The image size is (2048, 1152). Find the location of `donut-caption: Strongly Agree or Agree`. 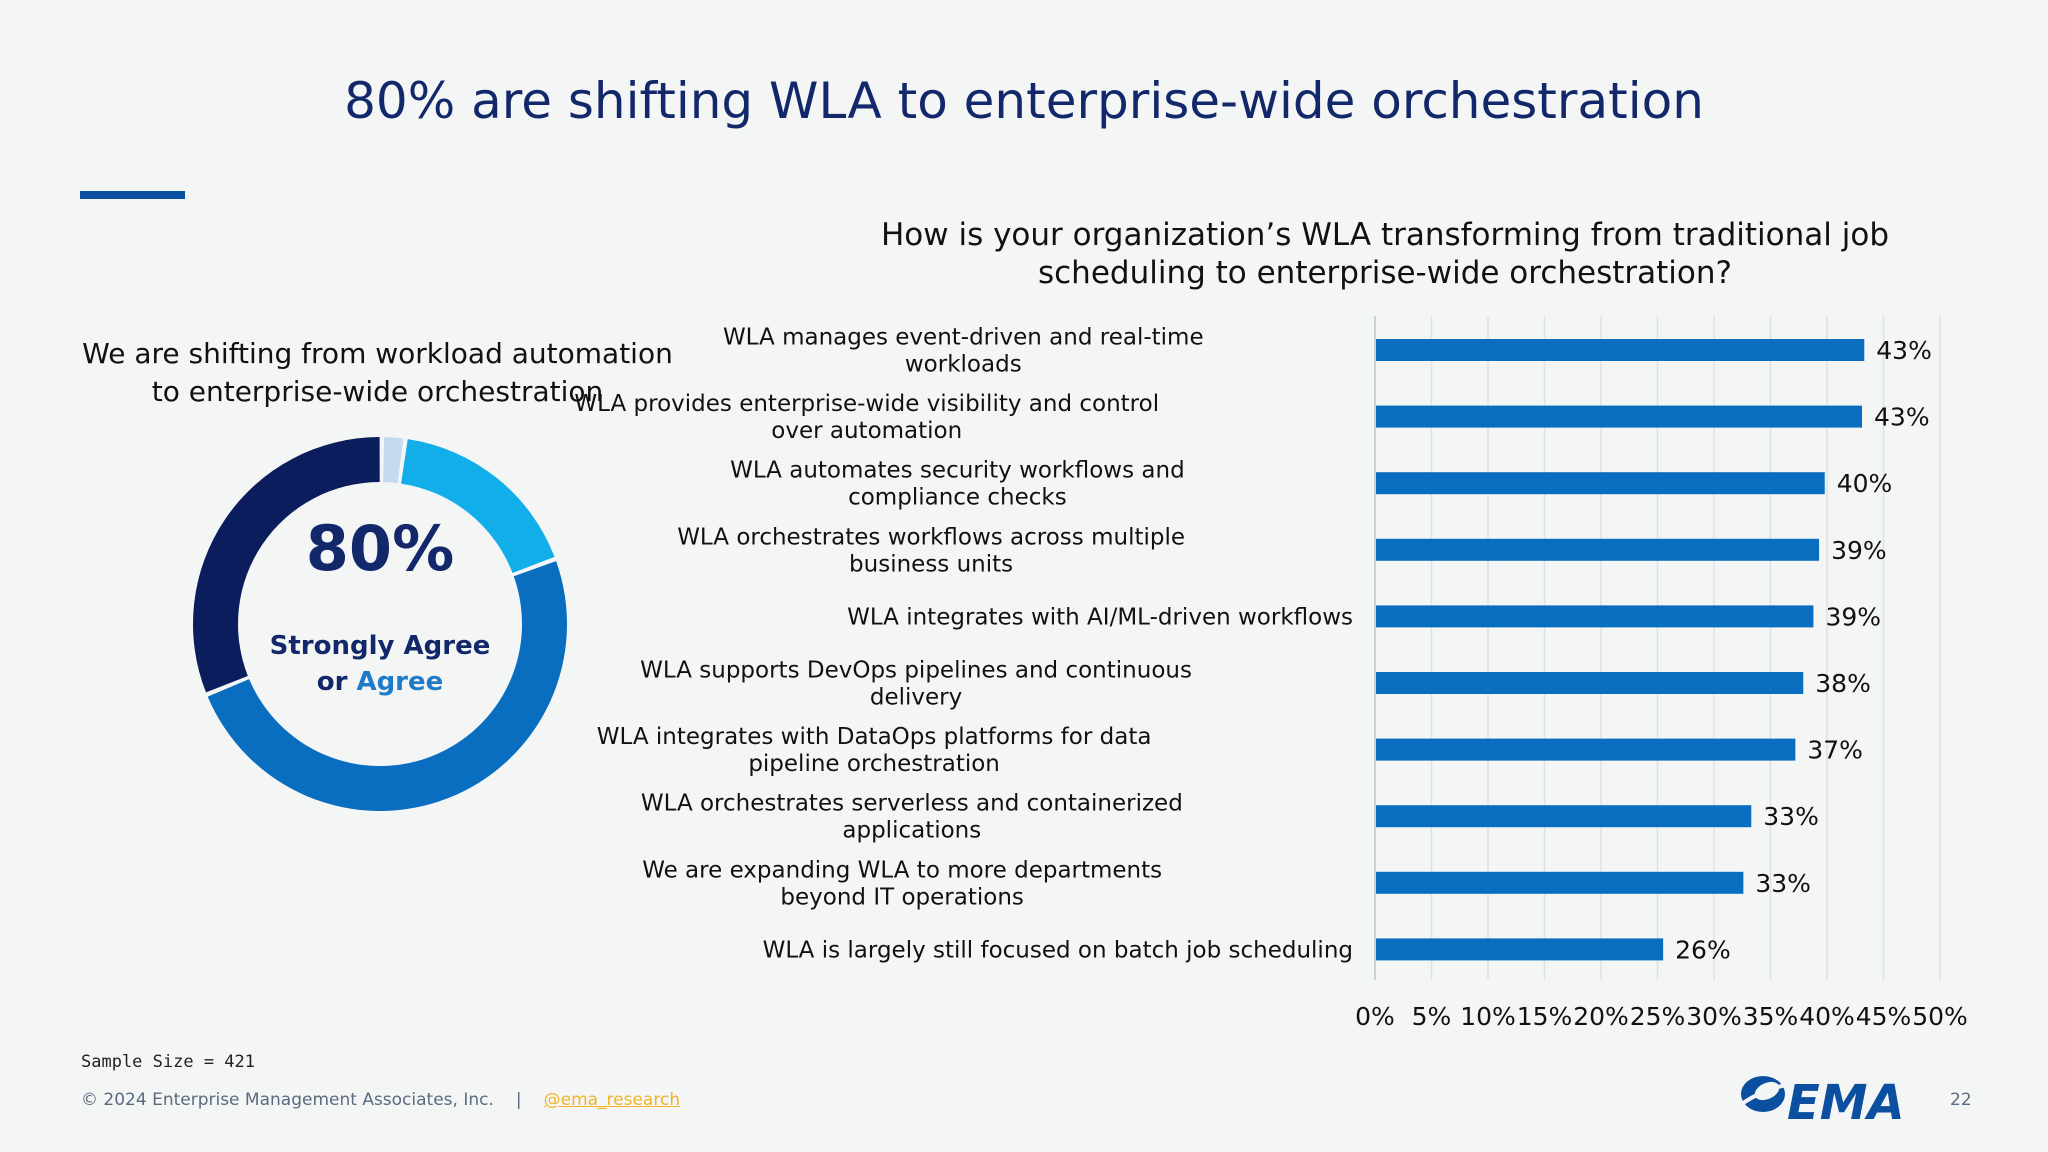

donut-caption: Strongly Agree or Agree is located at coordinates (380, 664).